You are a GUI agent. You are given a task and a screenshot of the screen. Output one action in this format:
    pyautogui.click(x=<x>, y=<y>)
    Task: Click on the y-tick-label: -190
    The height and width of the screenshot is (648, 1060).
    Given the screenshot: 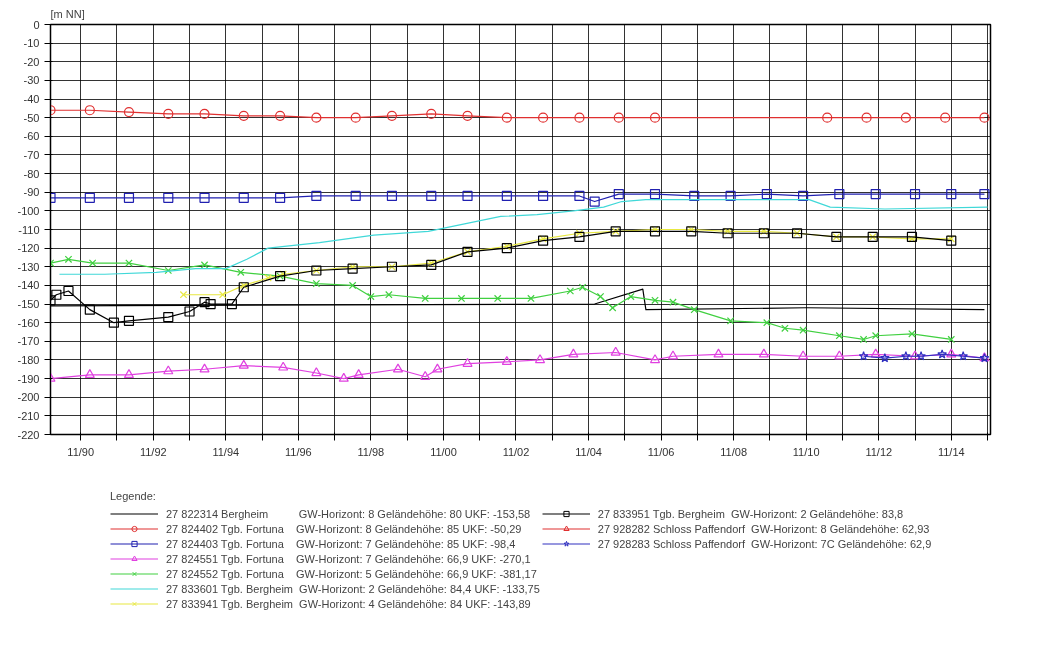 What is the action you would take?
    pyautogui.click(x=28, y=378)
    